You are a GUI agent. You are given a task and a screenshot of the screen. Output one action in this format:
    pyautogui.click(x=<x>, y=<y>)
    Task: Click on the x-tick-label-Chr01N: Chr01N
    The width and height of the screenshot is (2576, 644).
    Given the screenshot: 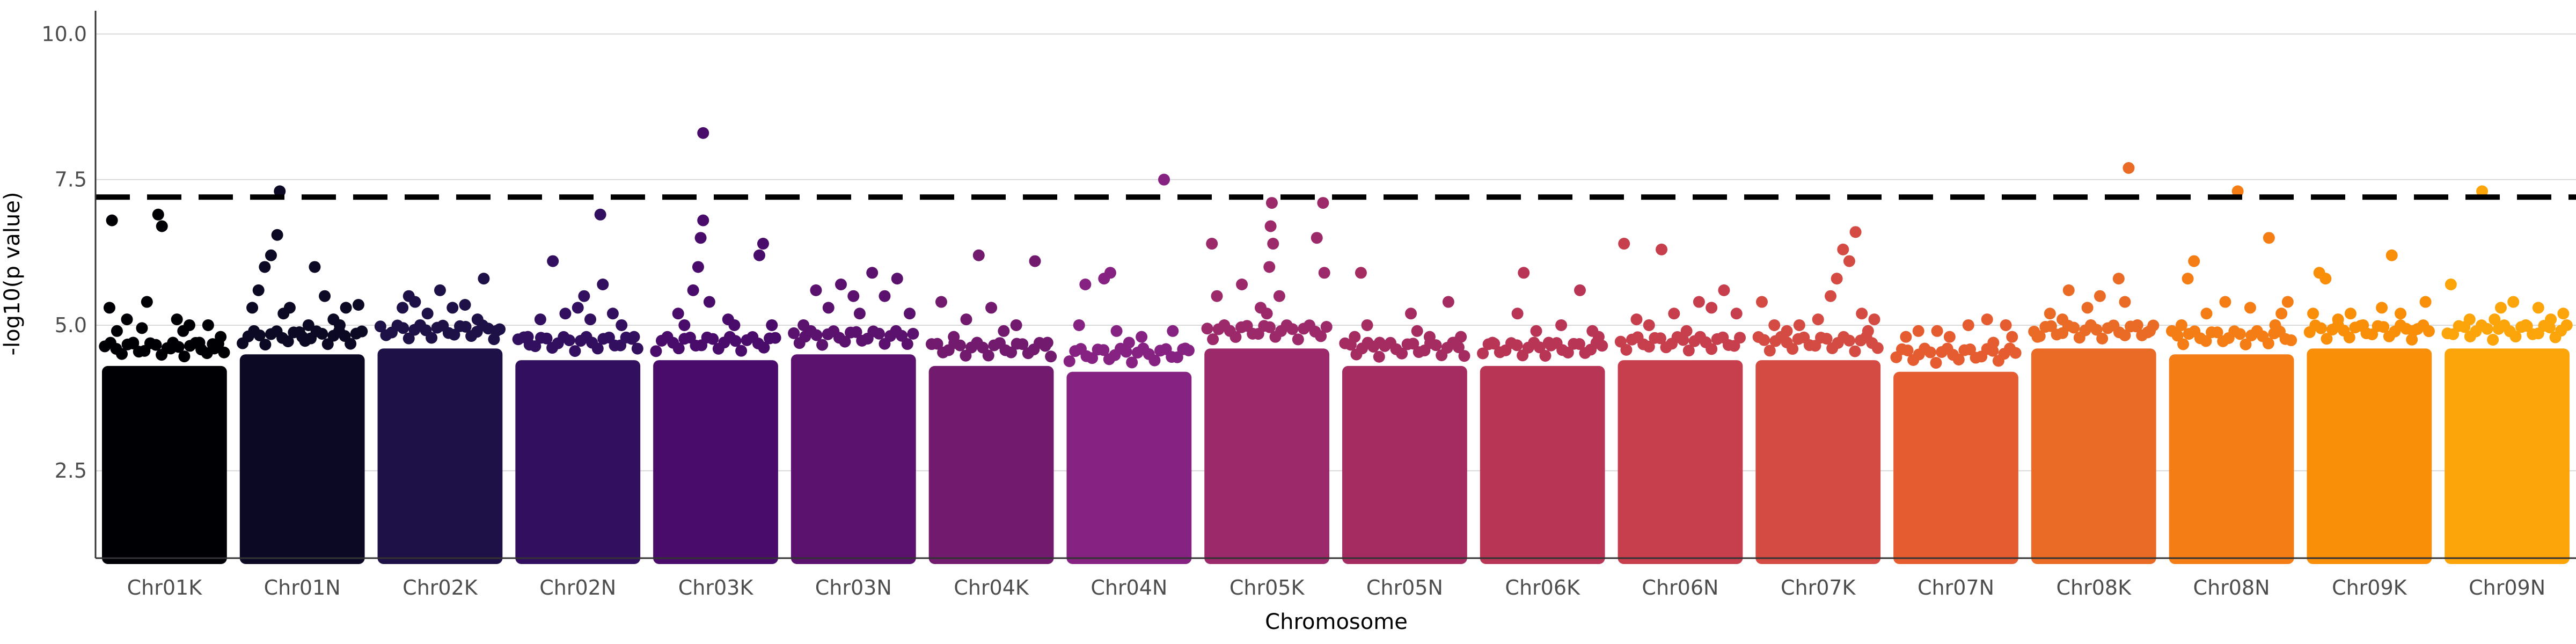 What is the action you would take?
    pyautogui.click(x=302, y=587)
    